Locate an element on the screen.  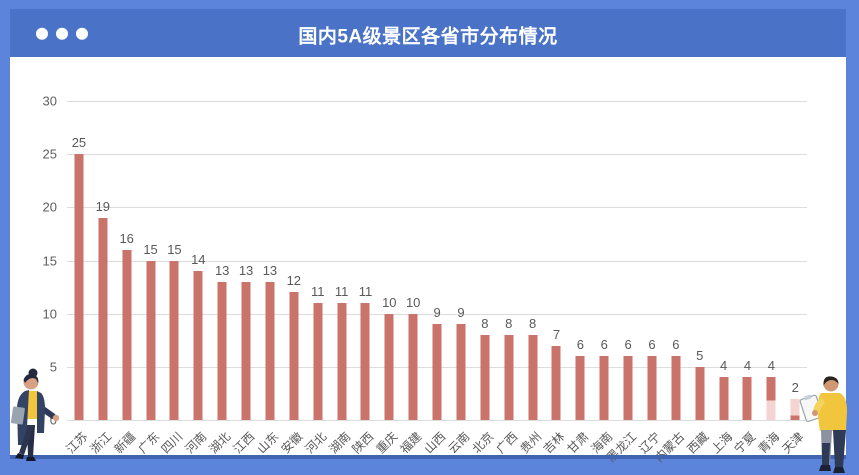
bar-slot: 8 贵州 is located at coordinates (531, 278).